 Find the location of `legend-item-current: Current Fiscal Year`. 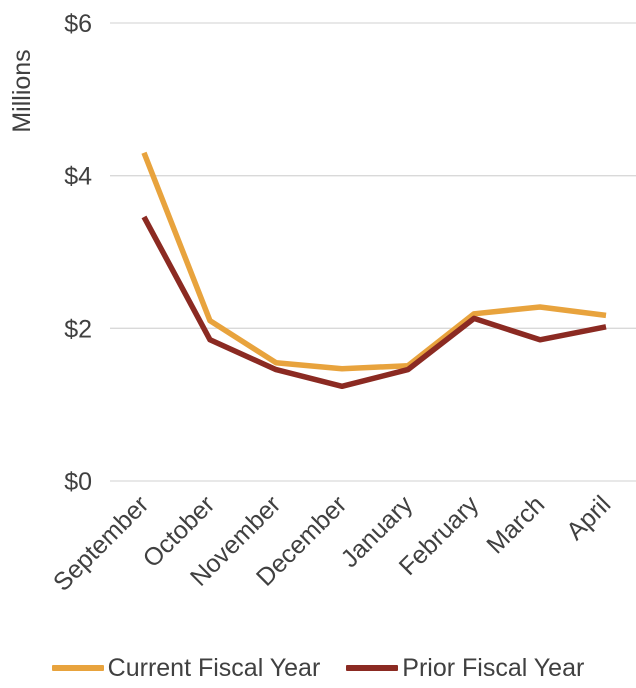

legend-item-current: Current Fiscal Year is located at coordinates (186, 668).